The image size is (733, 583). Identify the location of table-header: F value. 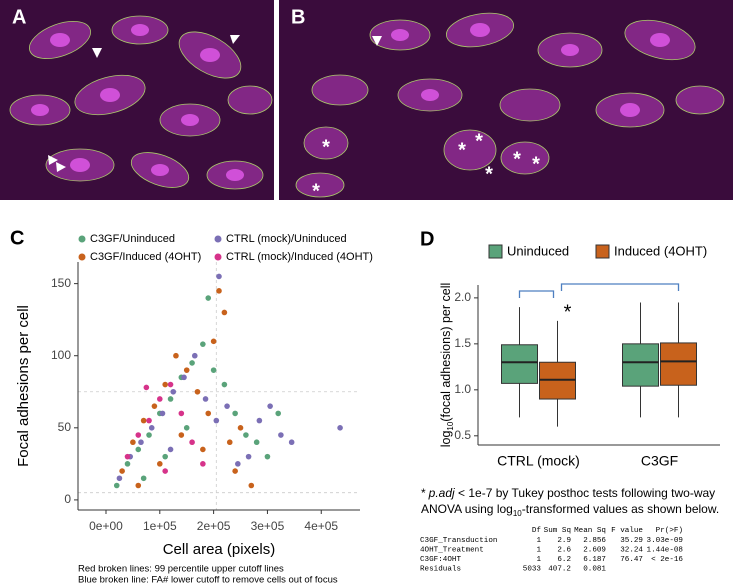
(627, 531).